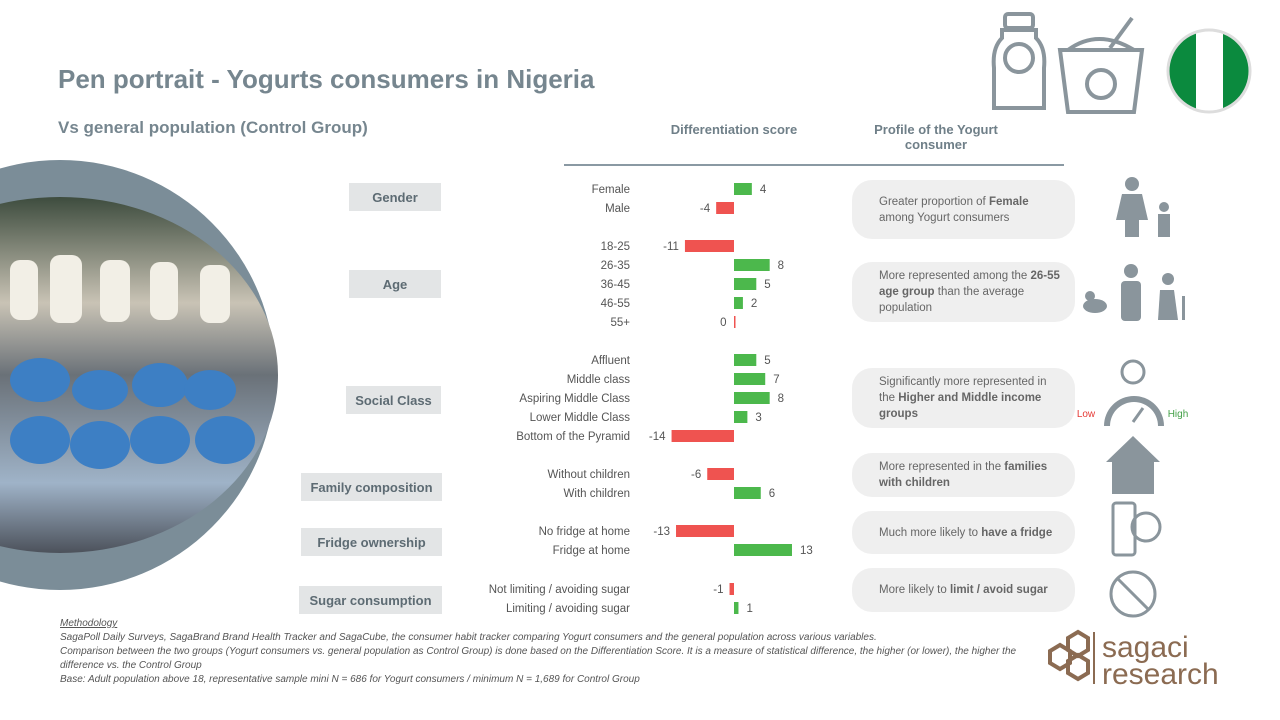 This screenshot has width=1280, height=720. Describe the element at coordinates (574, 399) in the screenshot. I see `category-label: Aspiring Middle Class` at that location.